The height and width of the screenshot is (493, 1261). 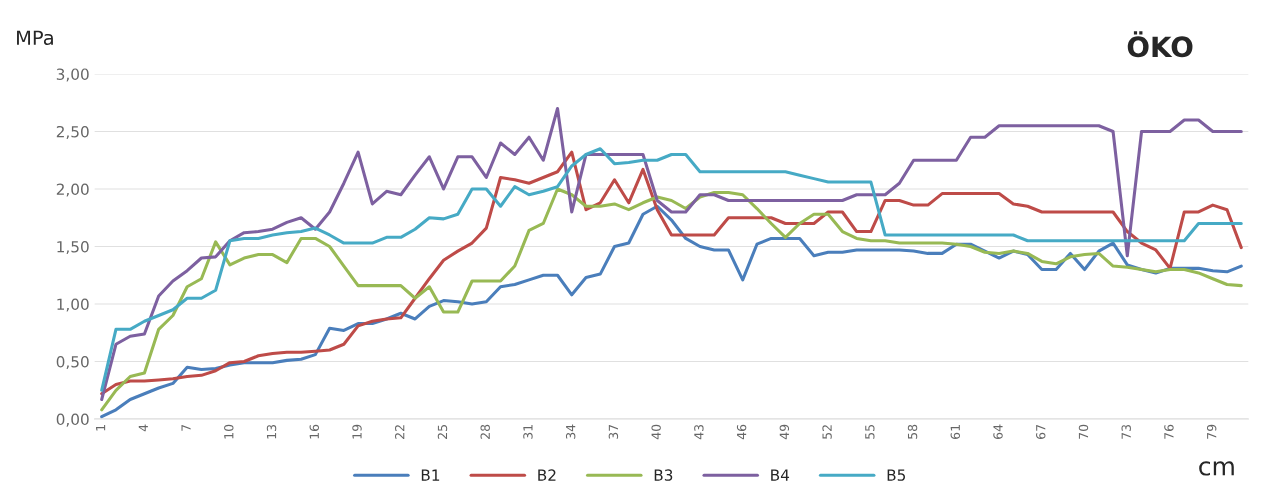 I want to click on x-tick-label: 4, so click(x=143, y=428).